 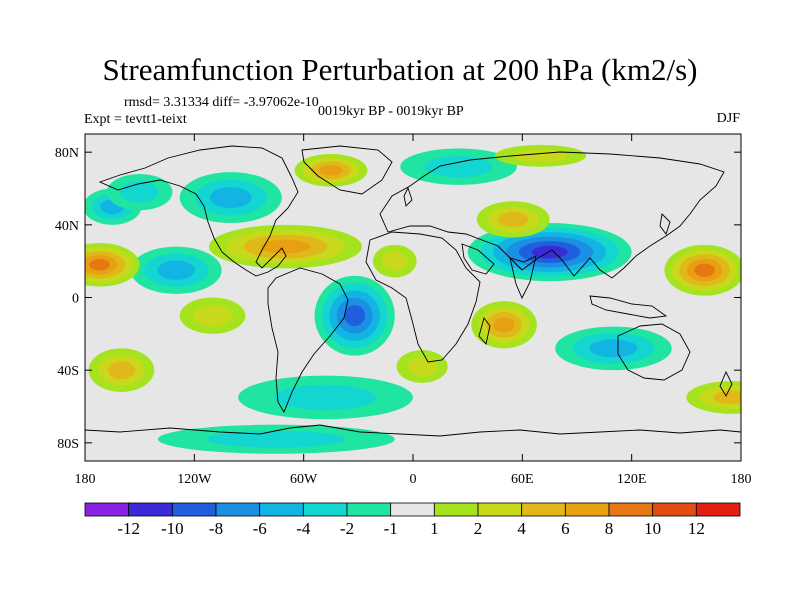 What do you see at coordinates (75, 299) in the screenshot?
I see `lat-tick-label: 0` at bounding box center [75, 299].